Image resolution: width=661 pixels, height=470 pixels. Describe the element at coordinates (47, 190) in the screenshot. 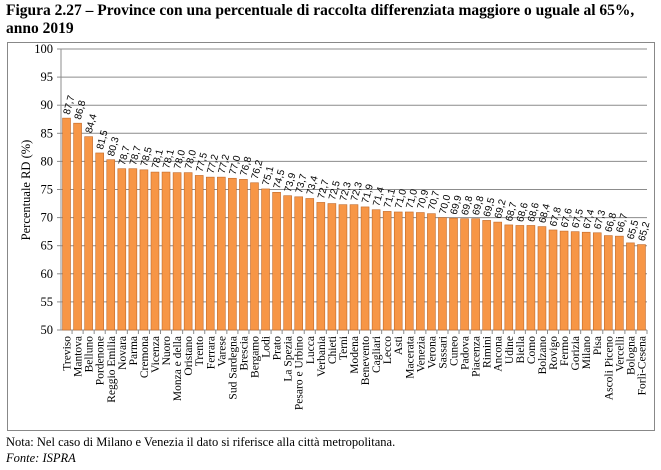

I see `y-tick-label: 75` at that location.